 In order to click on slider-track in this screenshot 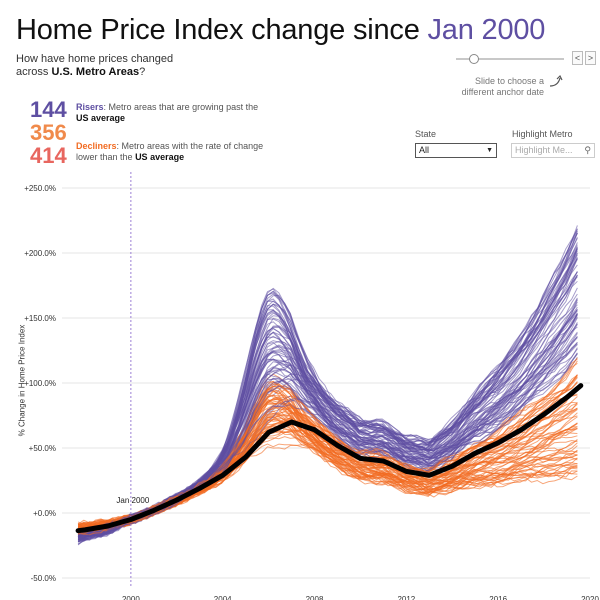, I will do `click(510, 59)`.